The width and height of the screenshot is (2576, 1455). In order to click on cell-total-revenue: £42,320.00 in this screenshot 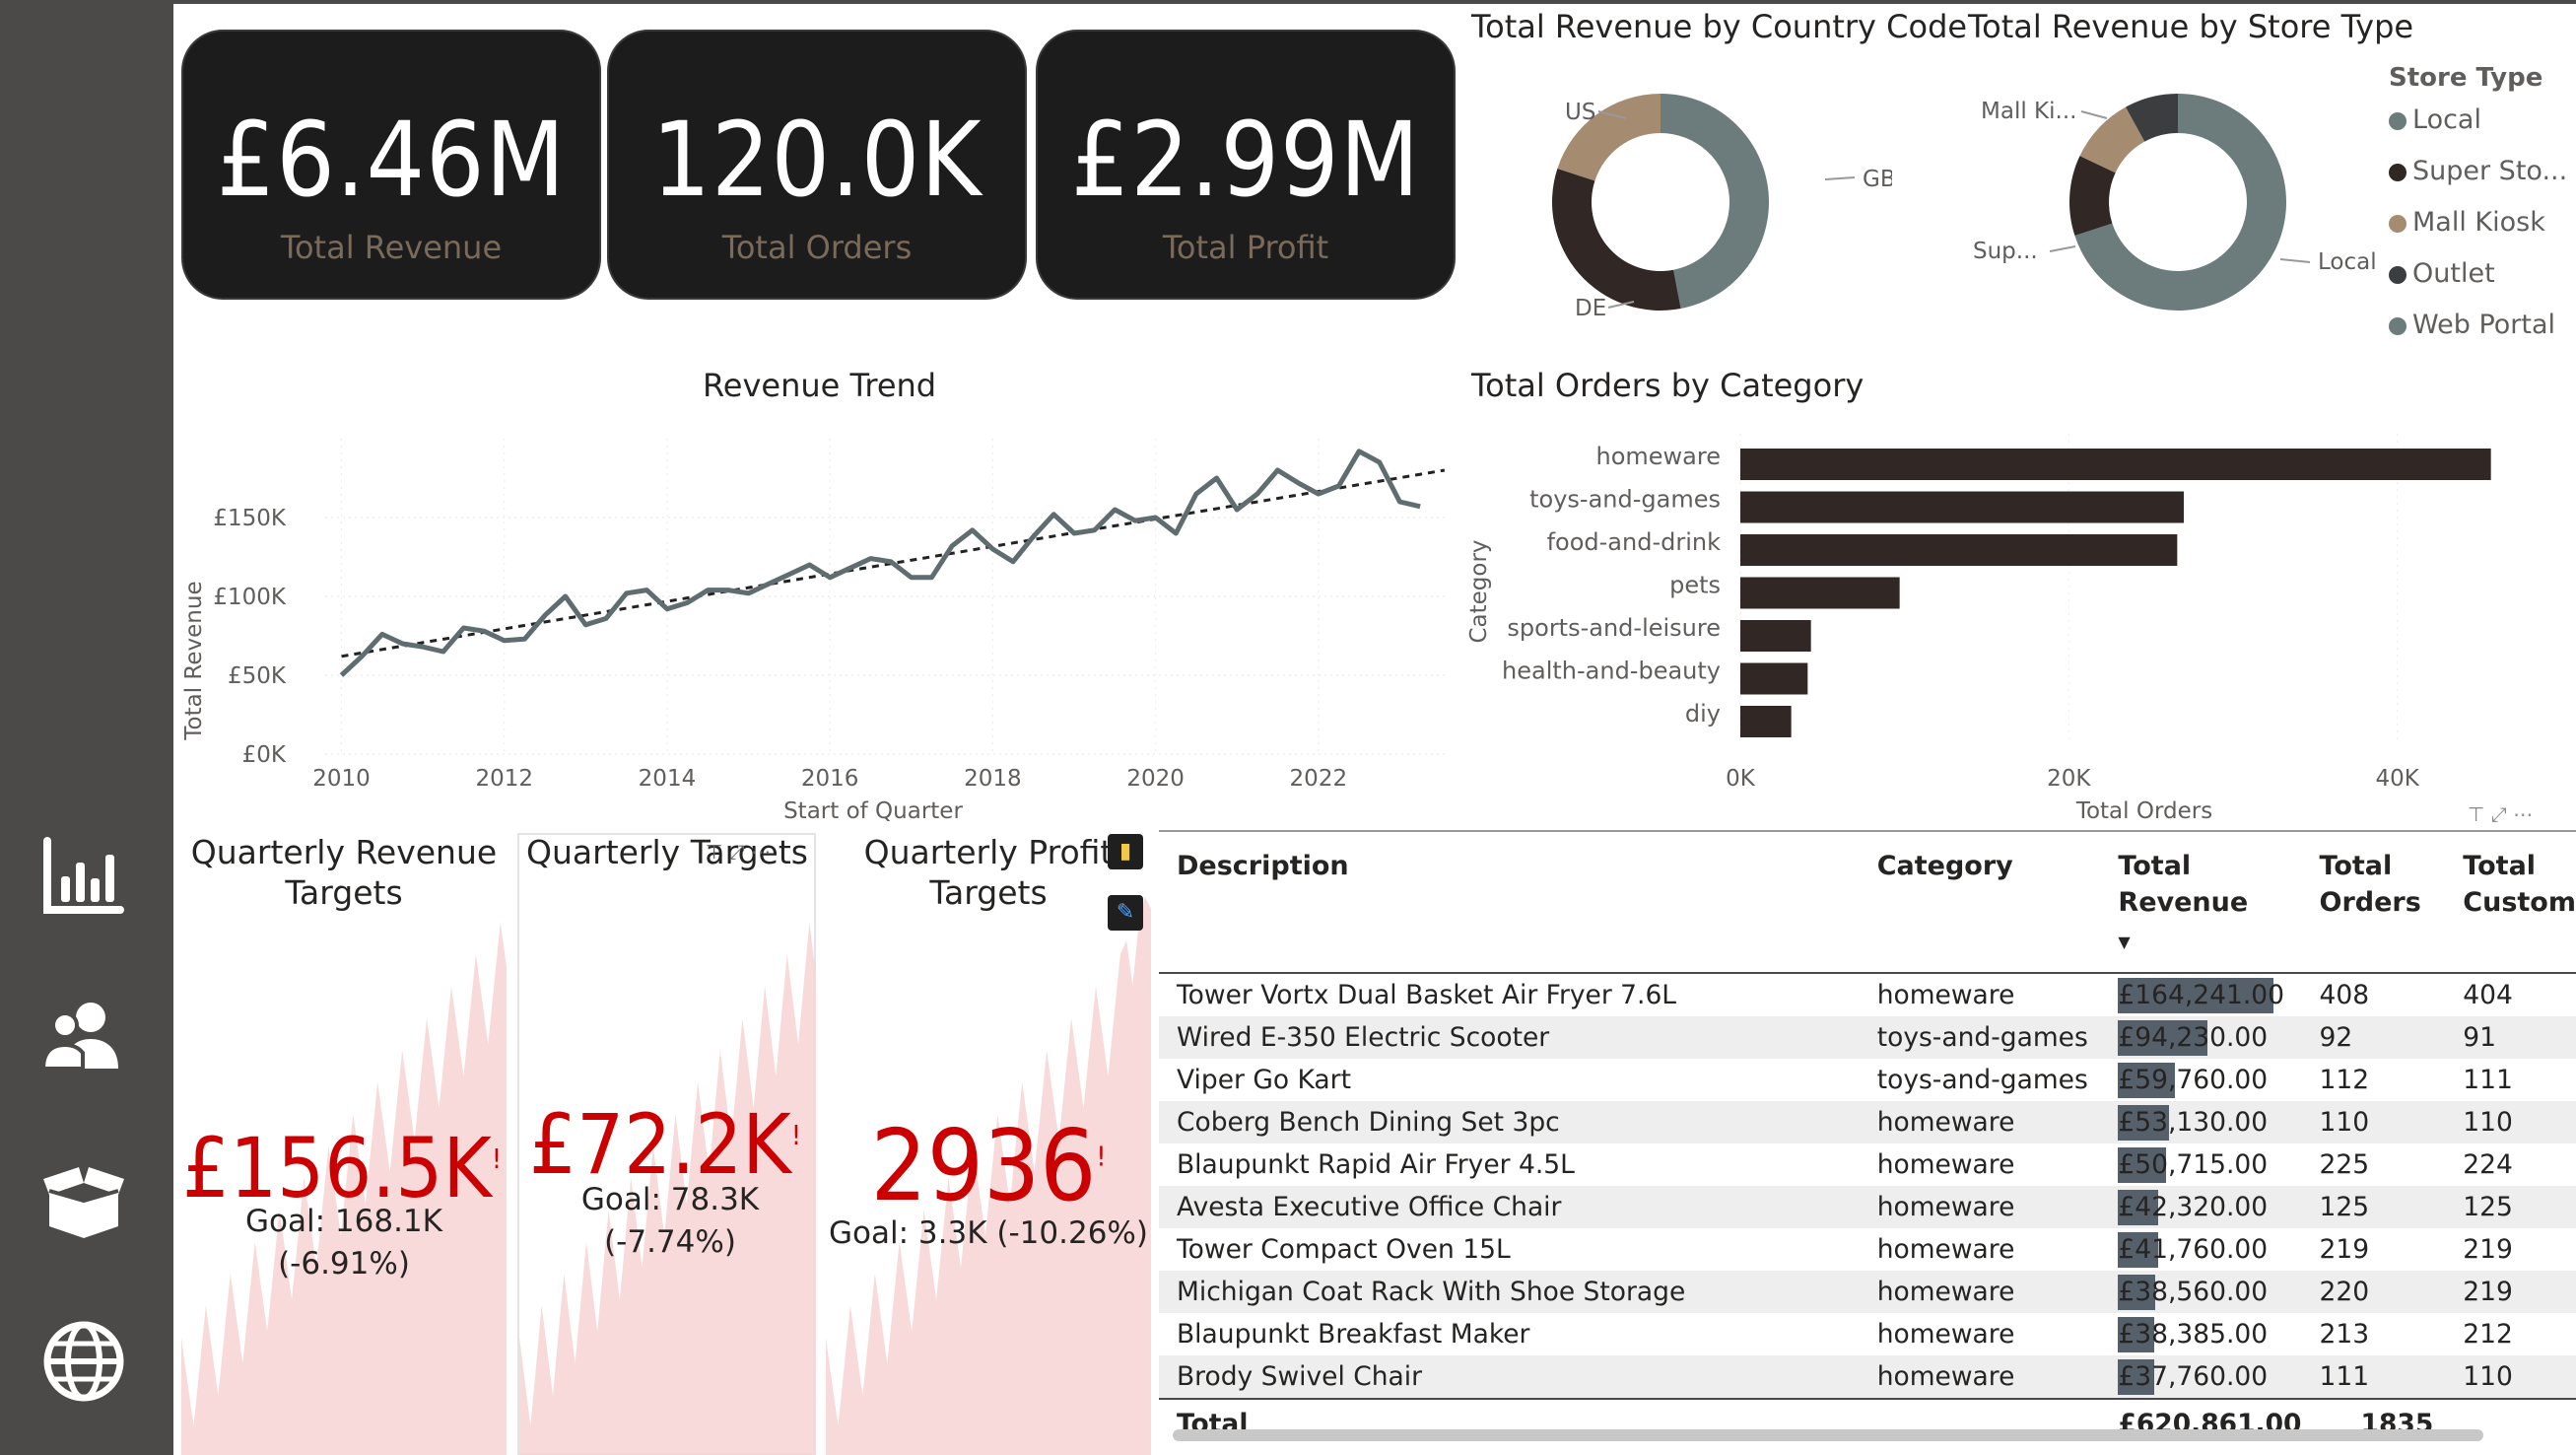, I will do `click(2201, 1207)`.